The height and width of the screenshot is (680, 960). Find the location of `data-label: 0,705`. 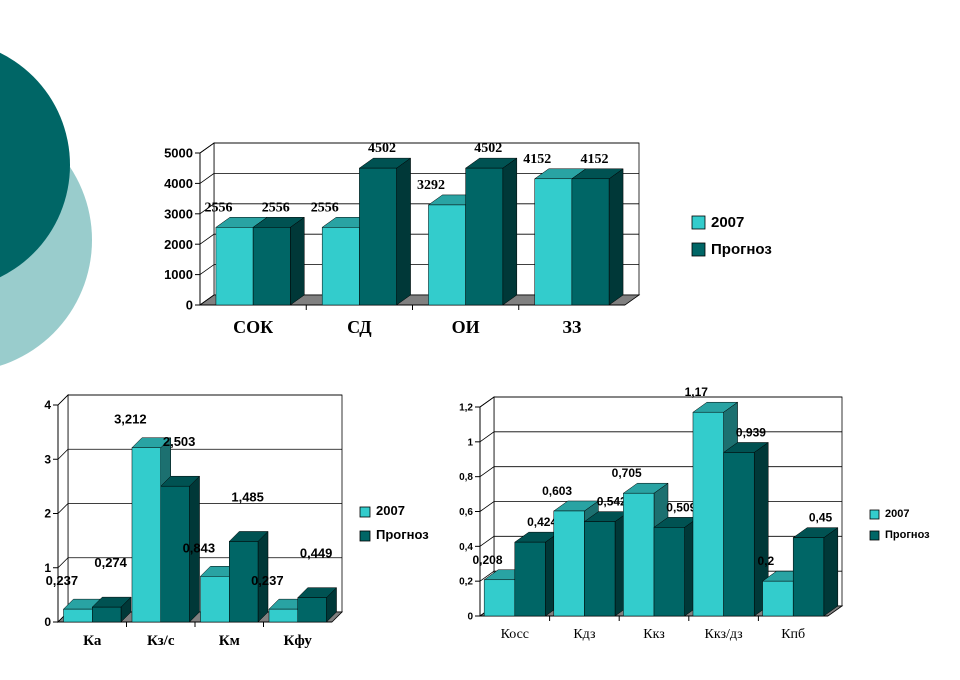

data-label: 0,705 is located at coordinates (627, 473).